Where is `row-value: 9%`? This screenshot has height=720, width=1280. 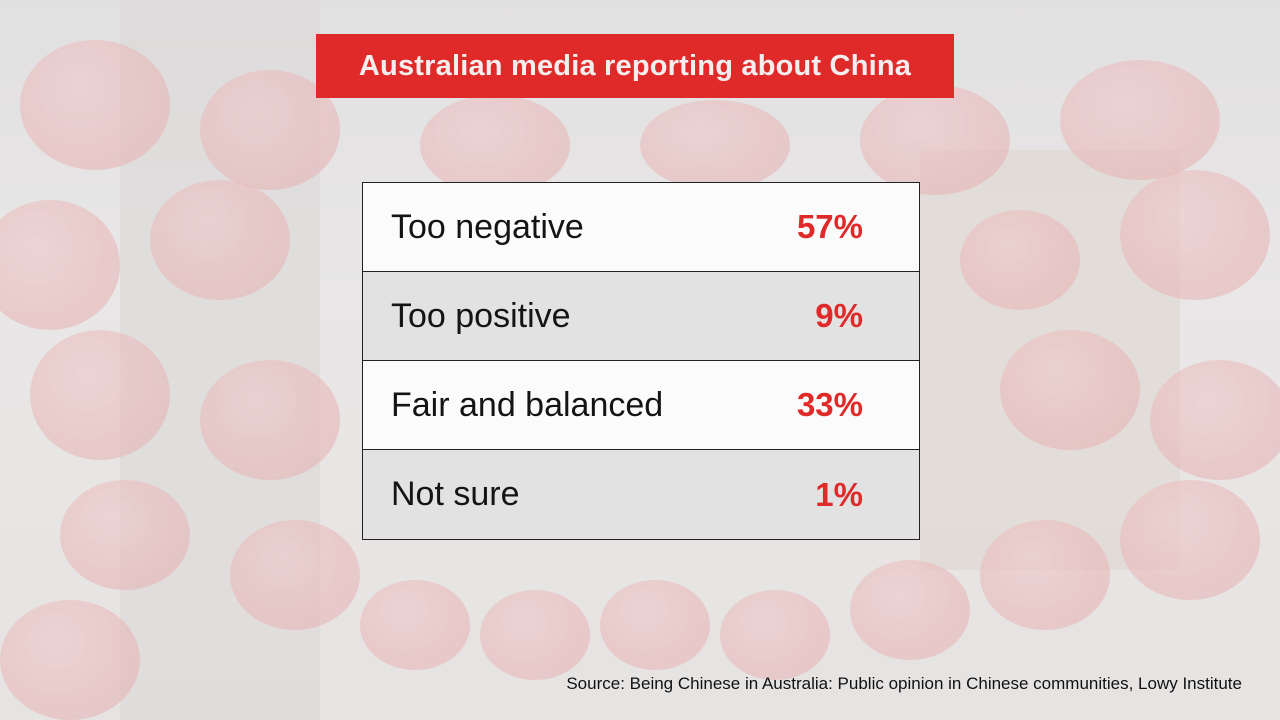 row-value: 9% is located at coordinates (839, 315).